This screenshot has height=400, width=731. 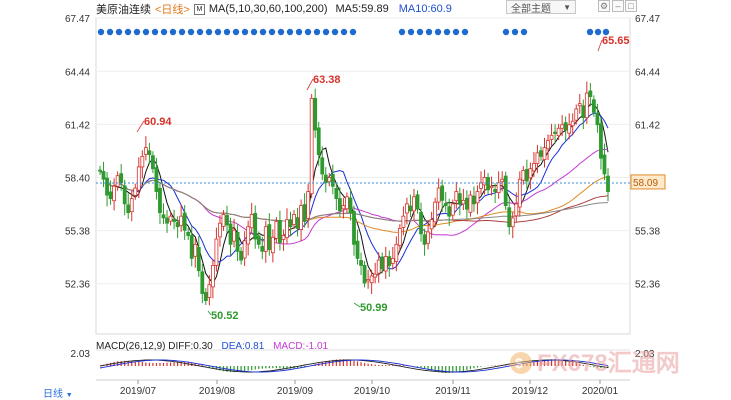 I want to click on ma5-value: MA5:59.89, so click(x=362, y=9).